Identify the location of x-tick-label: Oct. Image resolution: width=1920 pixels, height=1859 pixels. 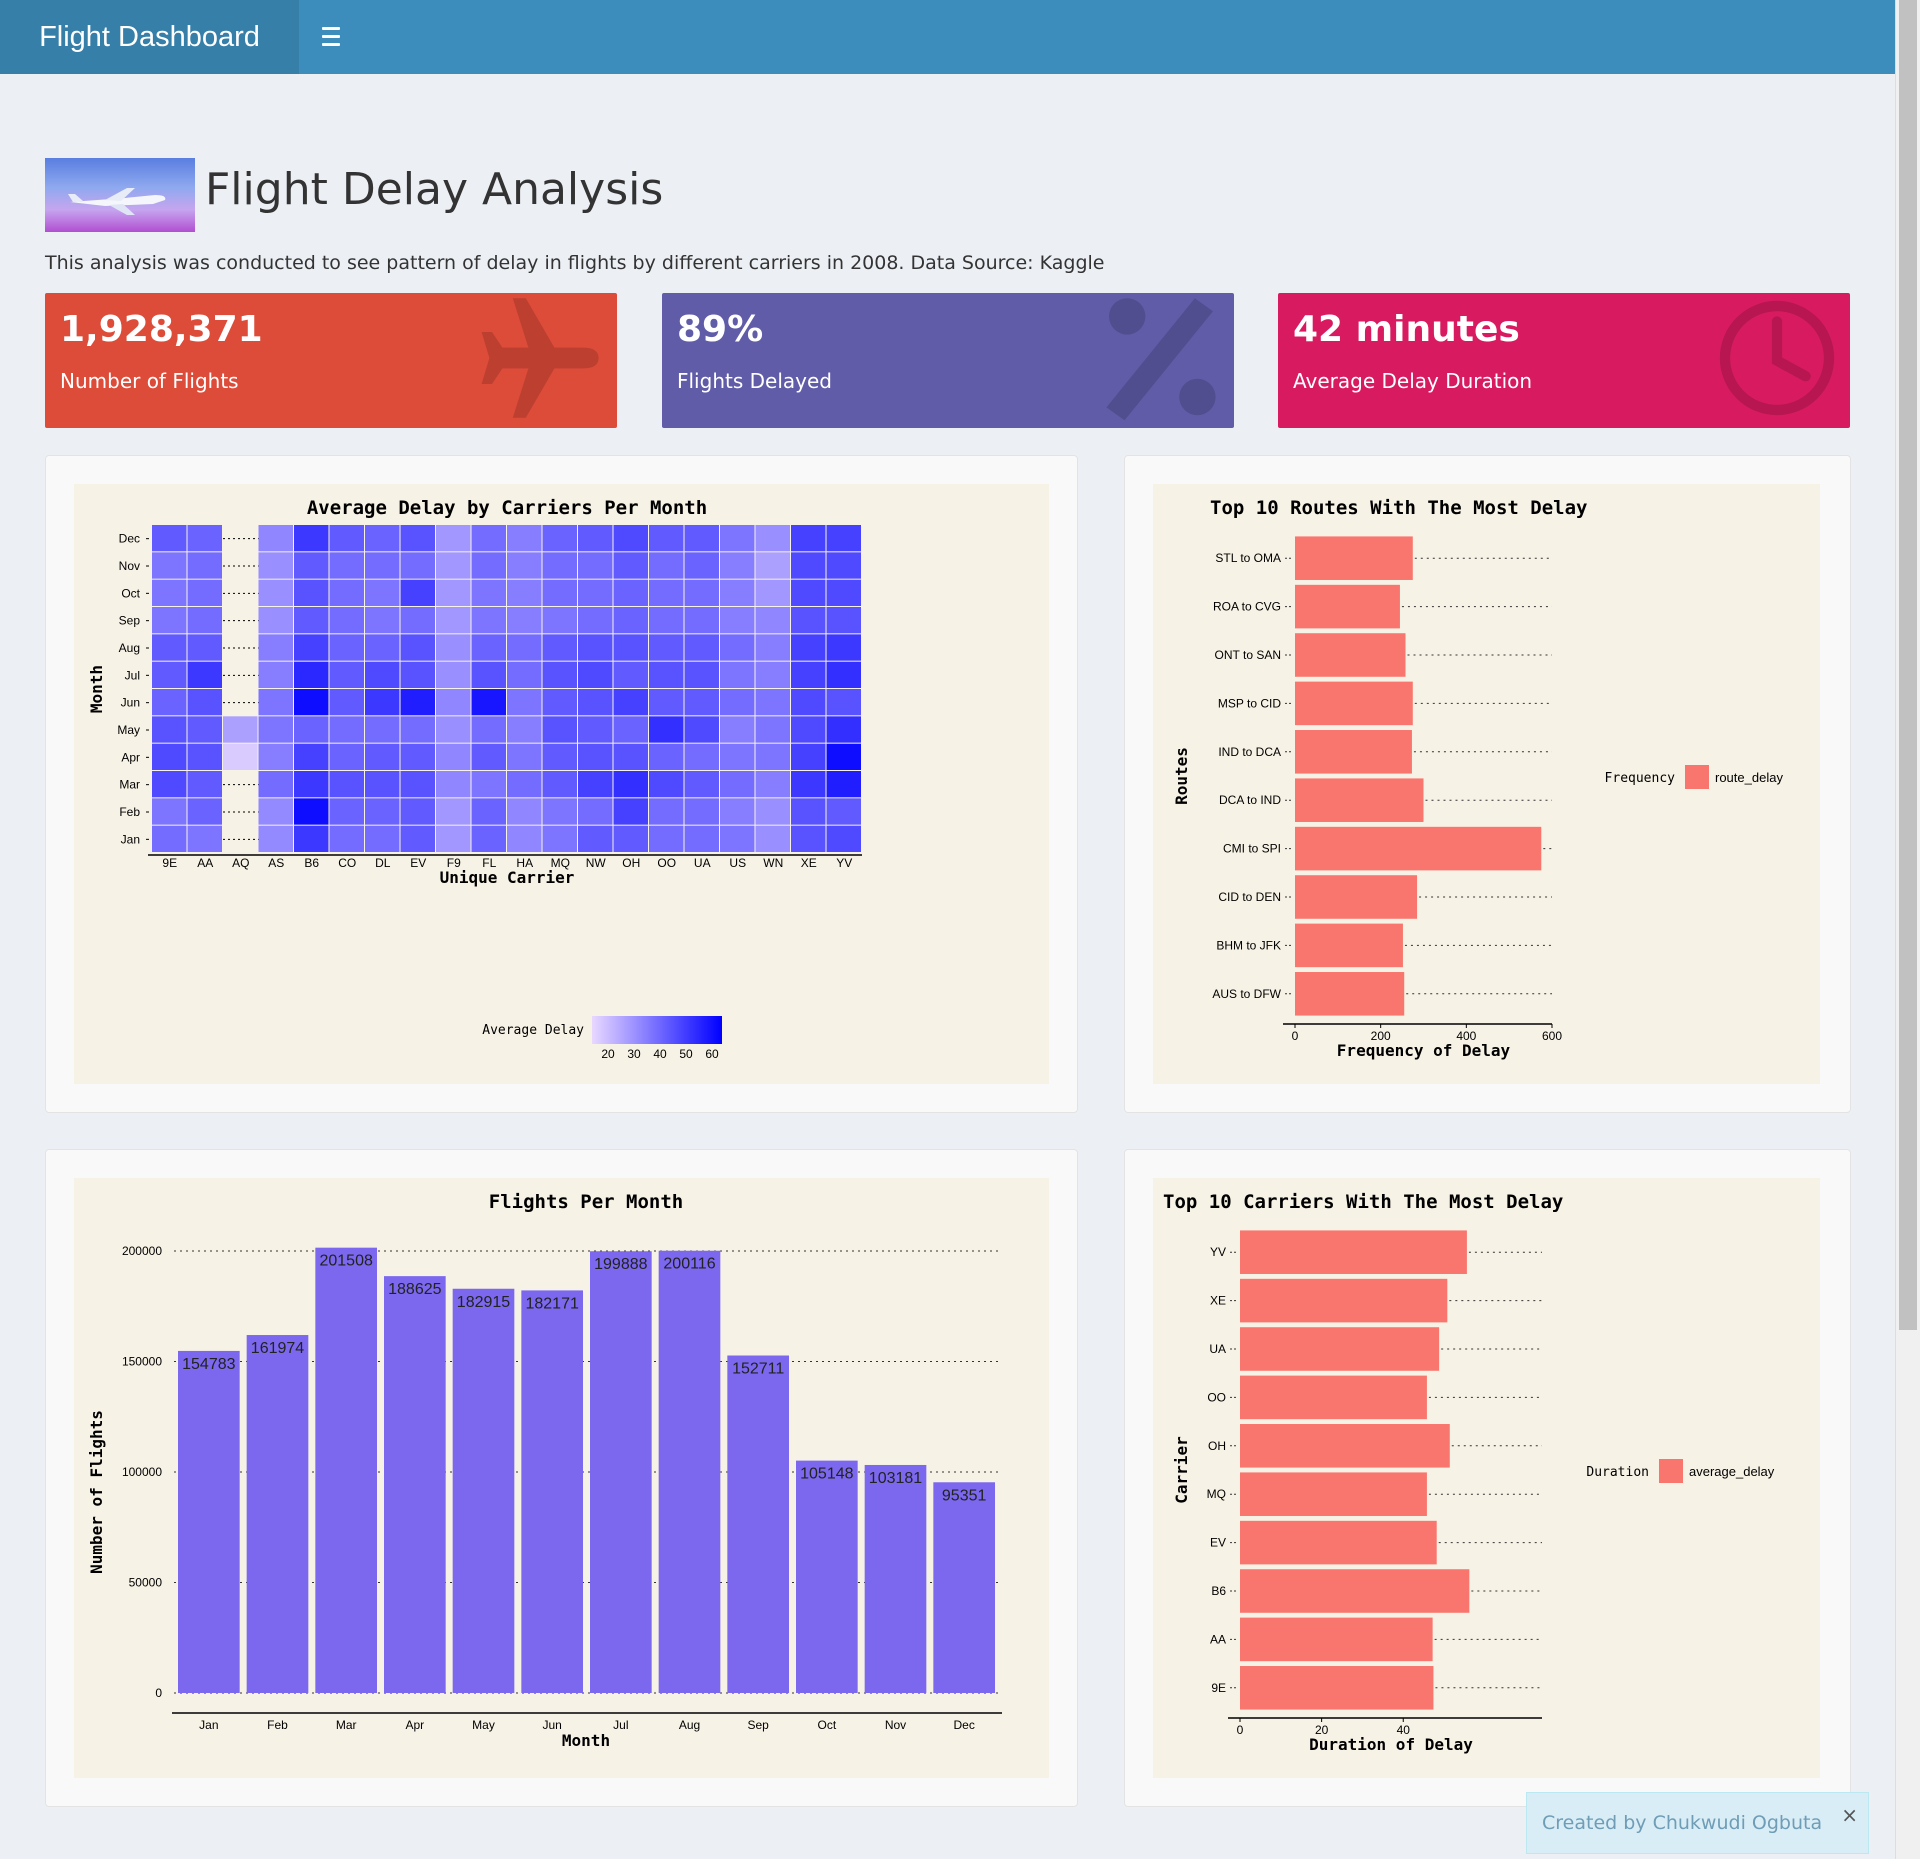
(826, 1725).